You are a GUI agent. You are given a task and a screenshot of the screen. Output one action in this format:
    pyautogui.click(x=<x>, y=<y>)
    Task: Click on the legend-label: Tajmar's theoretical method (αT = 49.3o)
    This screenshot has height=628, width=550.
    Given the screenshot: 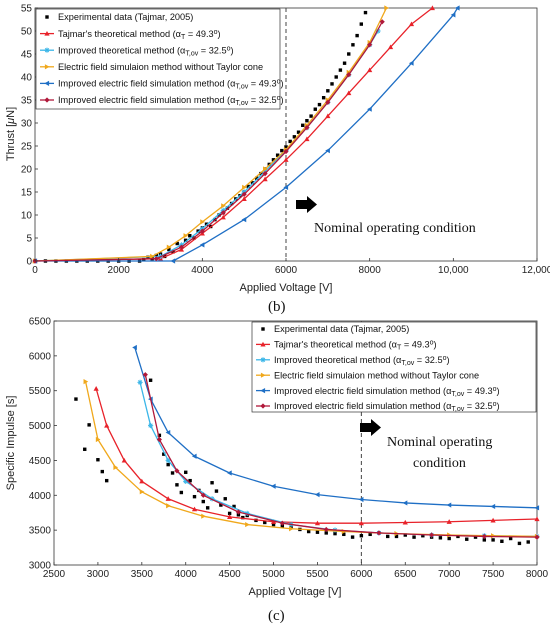 What is the action you would take?
    pyautogui.click(x=355, y=346)
    